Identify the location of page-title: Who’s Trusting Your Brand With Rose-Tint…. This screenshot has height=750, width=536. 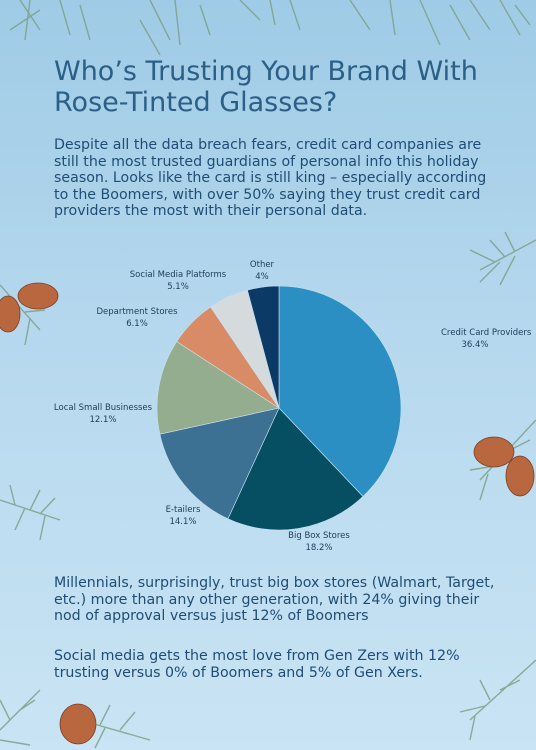
(266, 87).